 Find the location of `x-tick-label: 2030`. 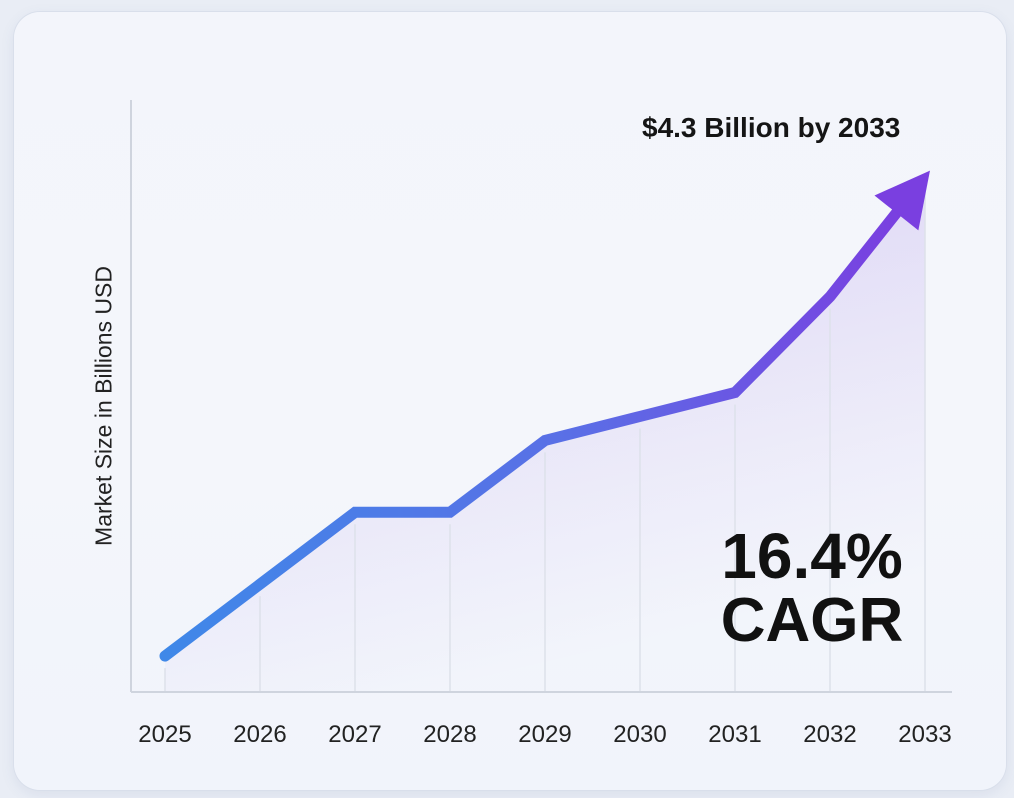

x-tick-label: 2030 is located at coordinates (639, 734).